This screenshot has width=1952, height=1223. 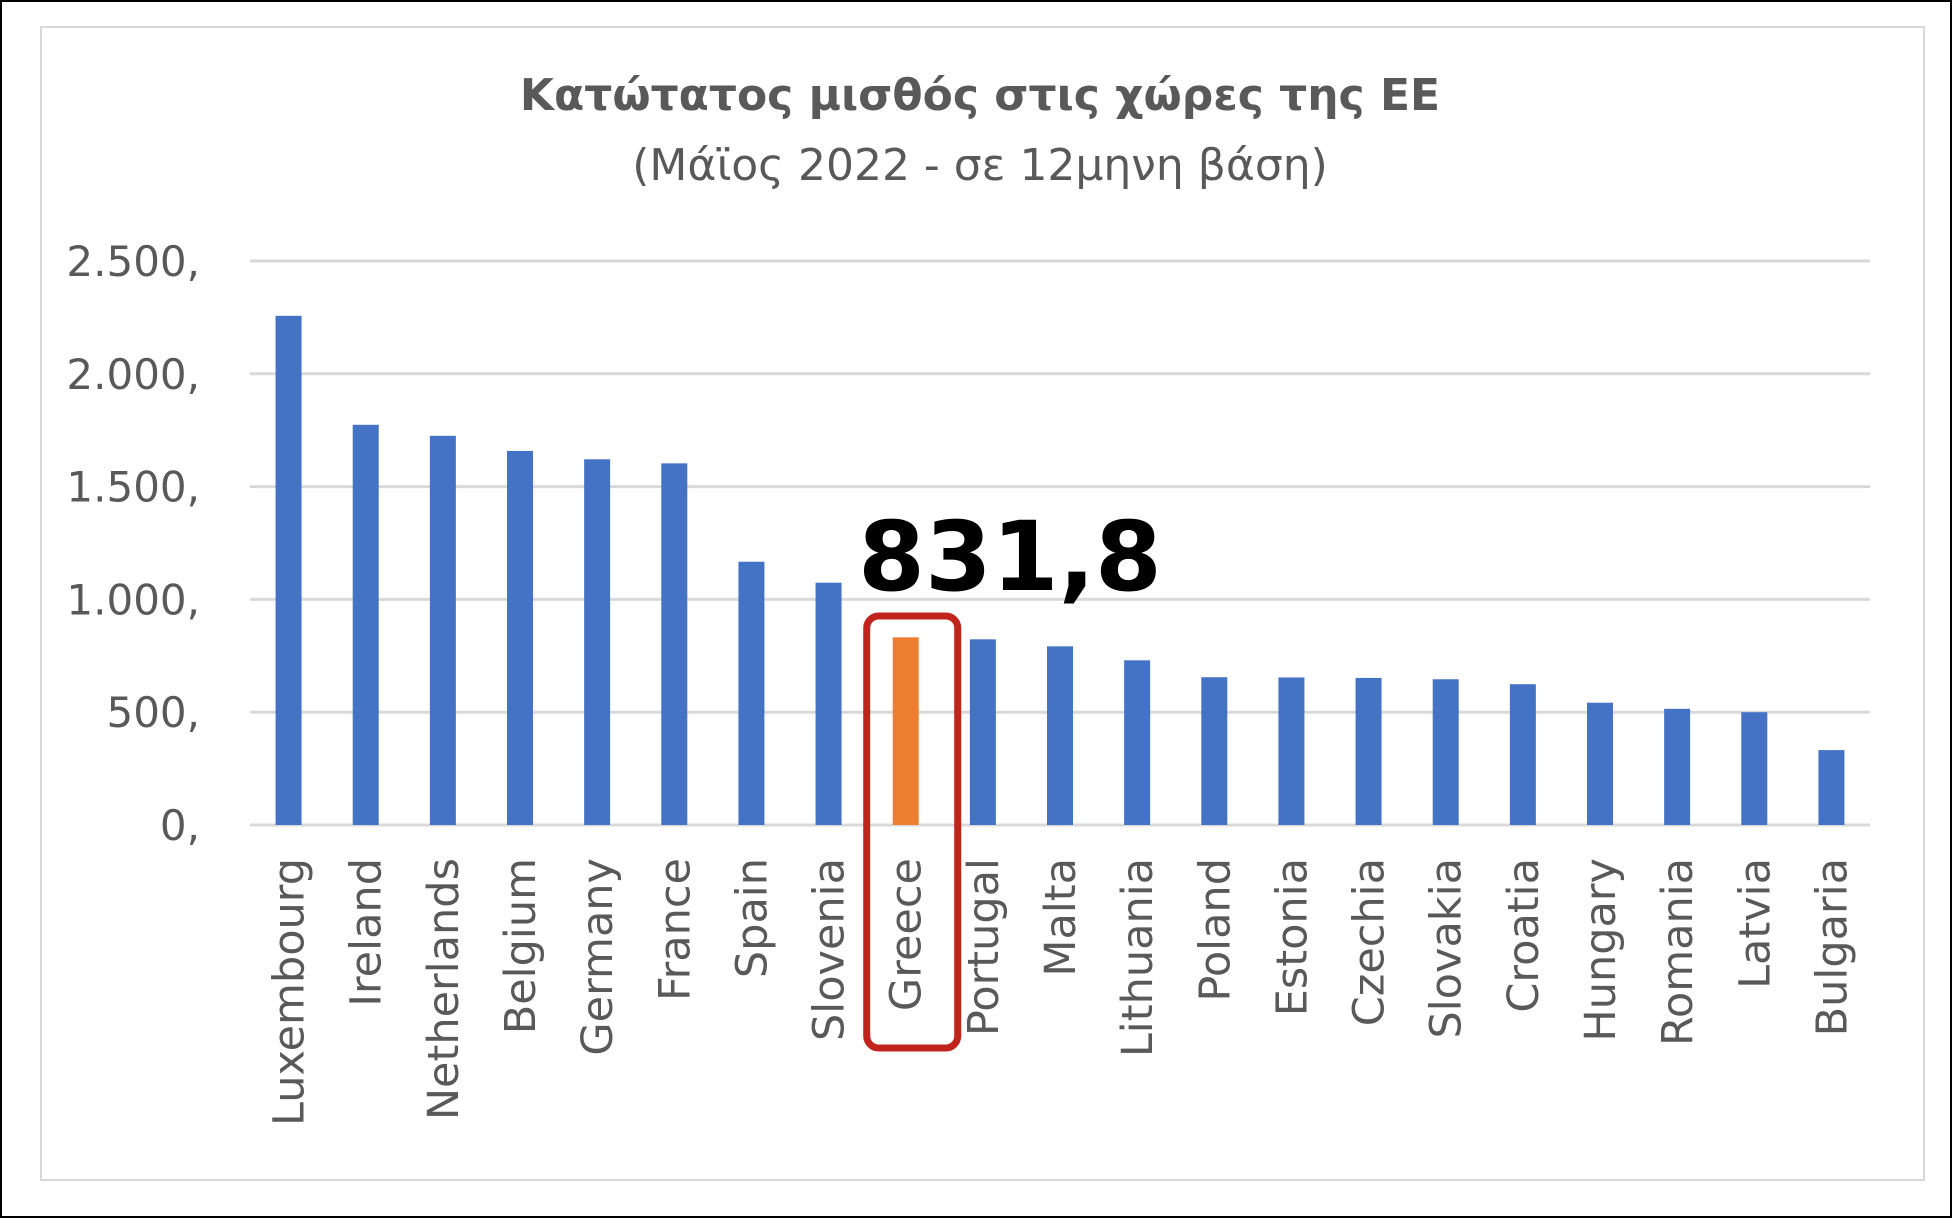 I want to click on bar-slovakia, so click(x=1445, y=752).